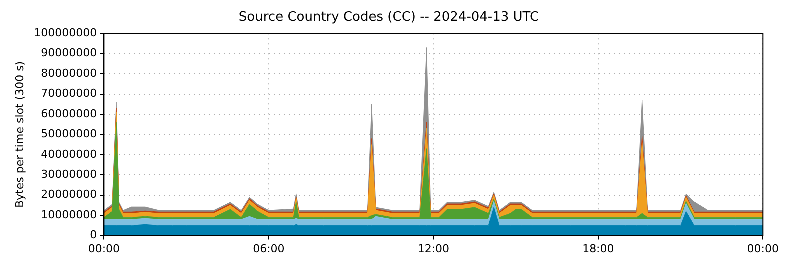 This screenshot has width=790, height=267. Describe the element at coordinates (69, 113) in the screenshot. I see `y-tick-label: 60000000` at that location.